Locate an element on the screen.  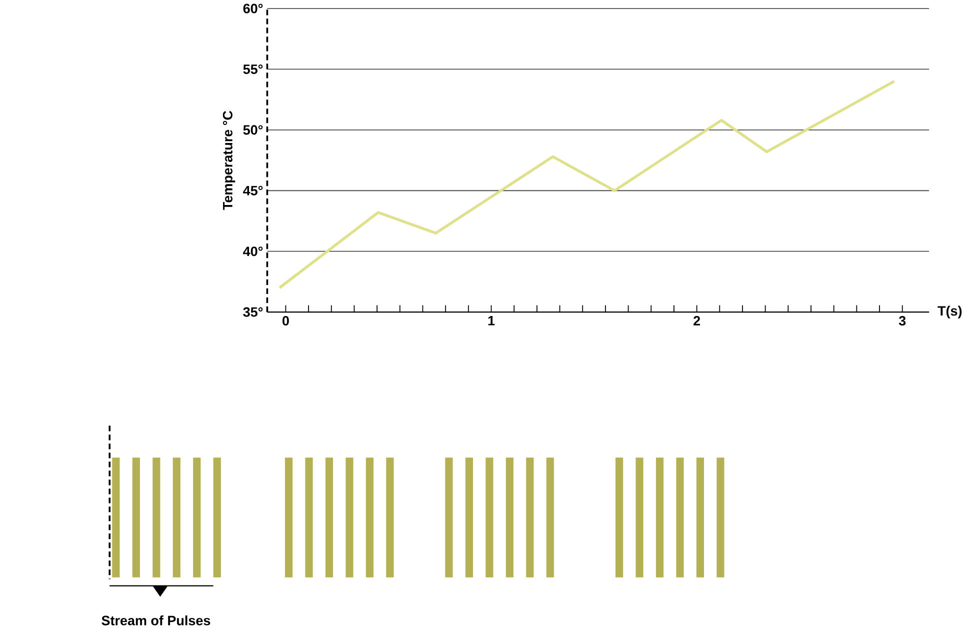
x-tick-label: 0 is located at coordinates (285, 321).